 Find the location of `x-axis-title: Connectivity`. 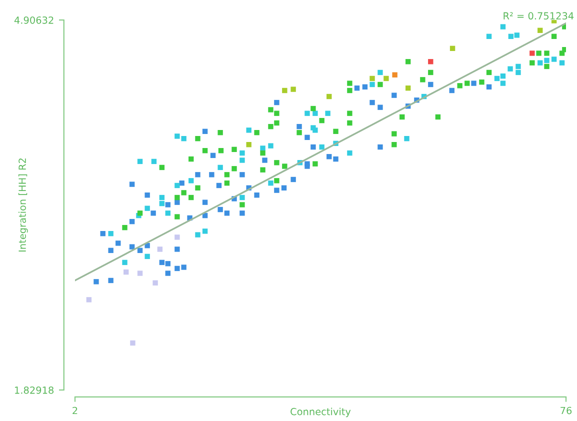

x-axis-title: Connectivity is located at coordinates (320, 413).